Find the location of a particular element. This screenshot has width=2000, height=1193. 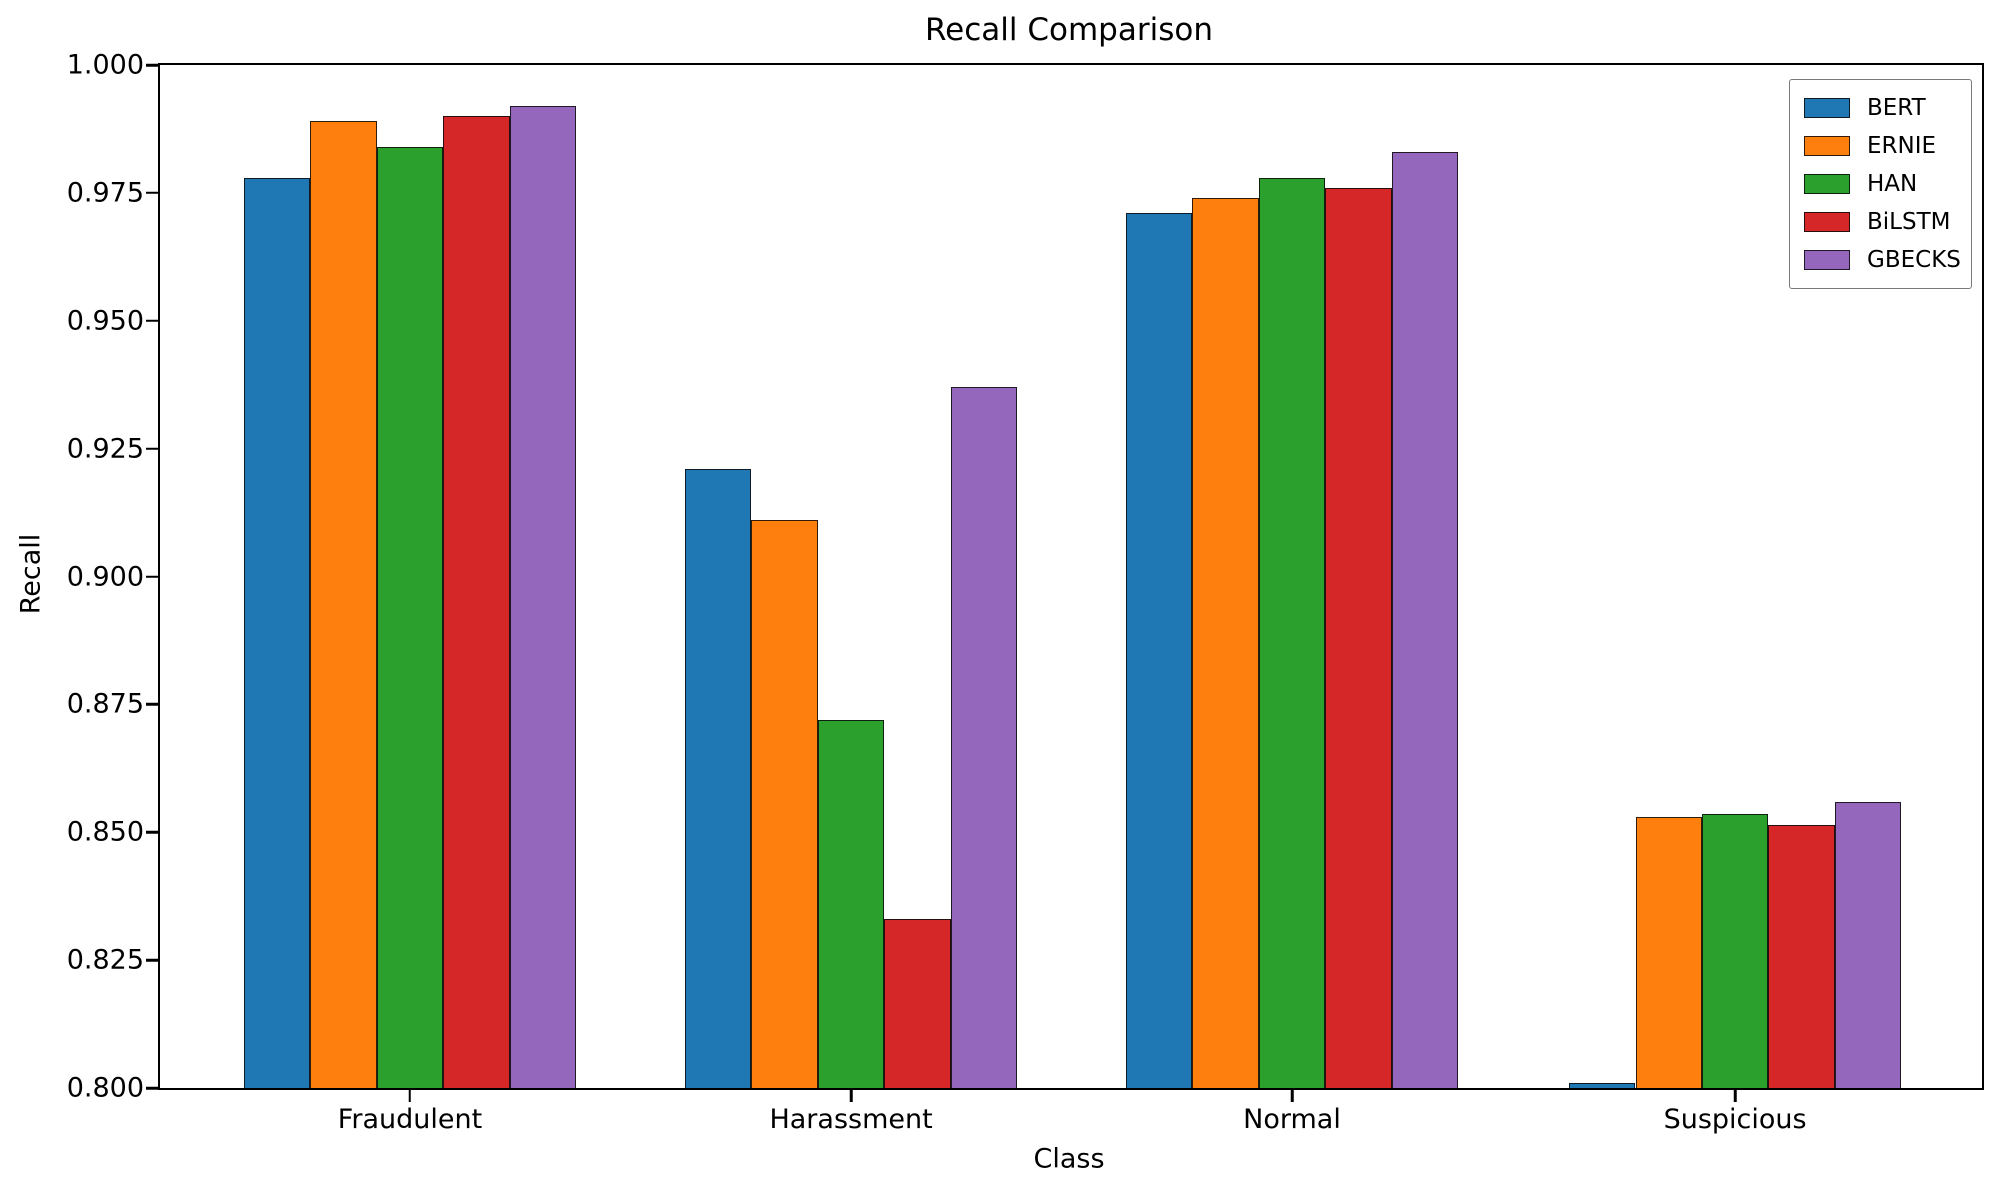

bar-han-fraudulent is located at coordinates (410, 617).